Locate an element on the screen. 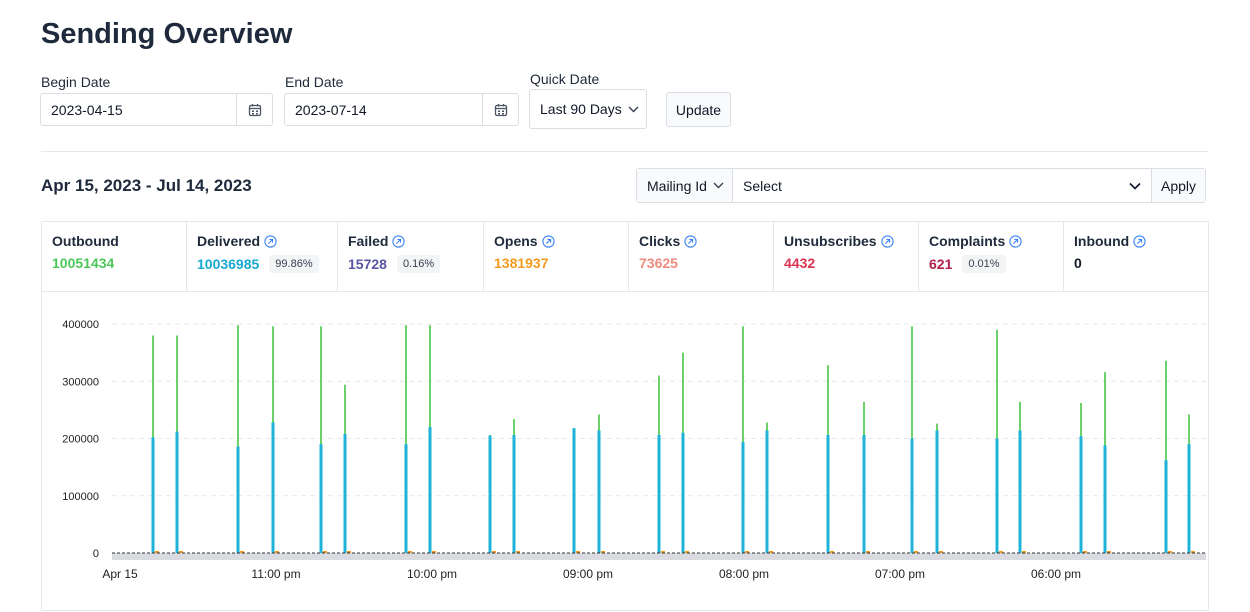 The image size is (1250, 612). end-date-label: End Date is located at coordinates (314, 82).